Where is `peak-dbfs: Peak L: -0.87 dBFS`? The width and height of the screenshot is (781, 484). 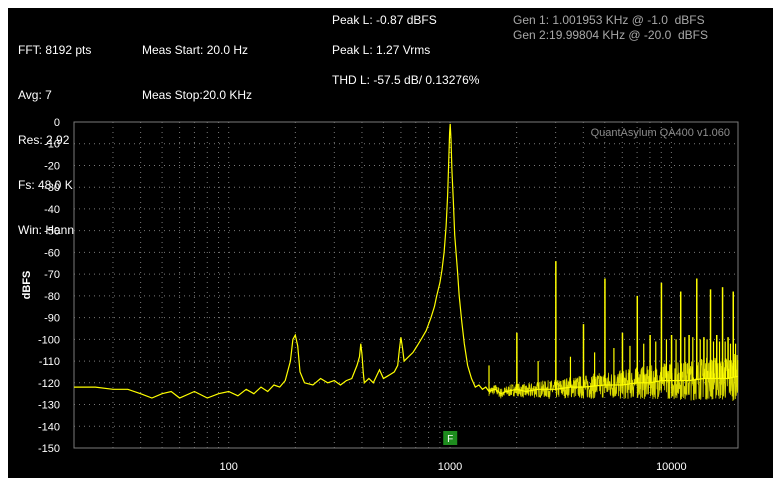
peak-dbfs: Peak L: -0.87 dBFS is located at coordinates (384, 20).